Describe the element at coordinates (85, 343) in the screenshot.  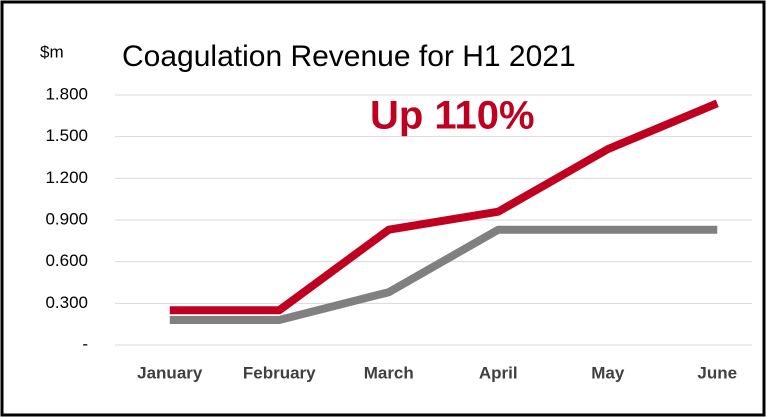
I see `y-tick-label: -` at that location.